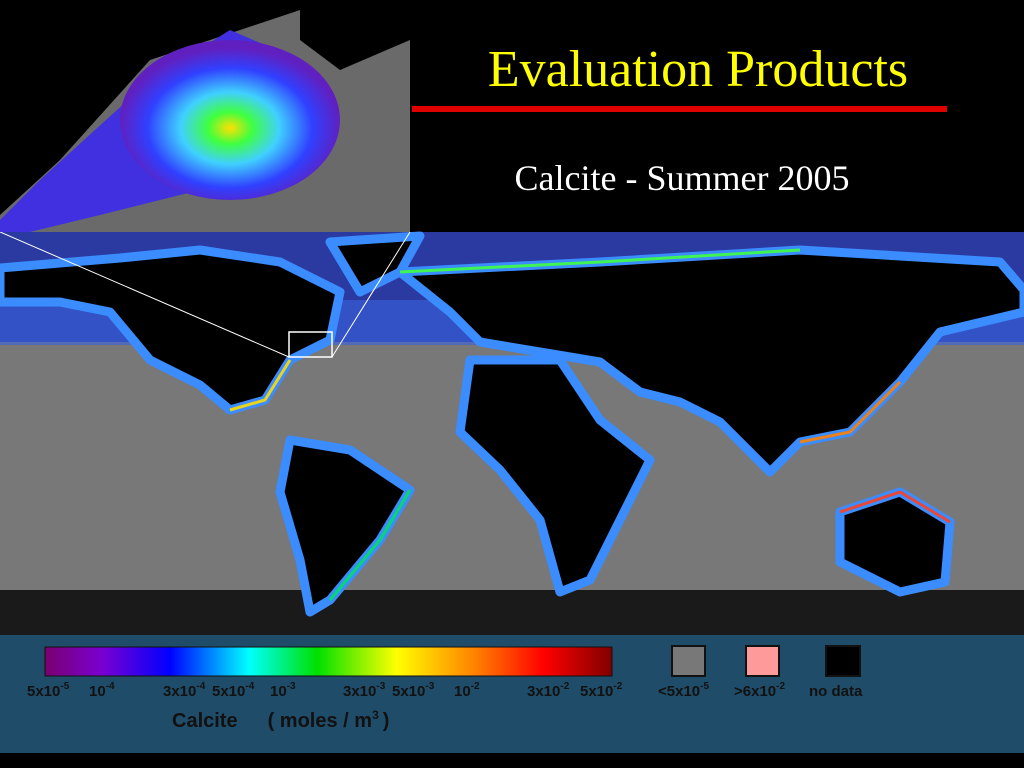  What do you see at coordinates (679, 109) in the screenshot?
I see `title-rule` at bounding box center [679, 109].